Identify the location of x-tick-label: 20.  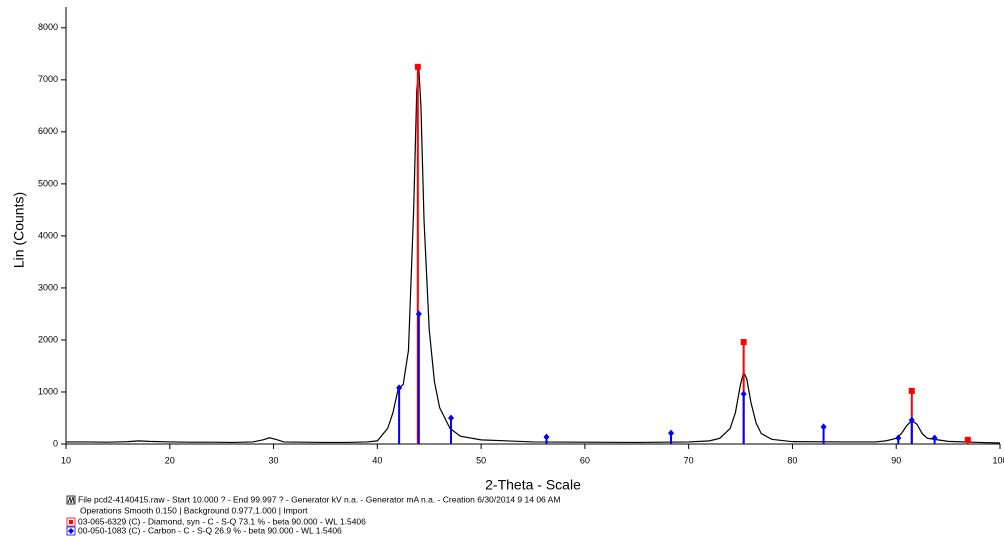
(170, 460).